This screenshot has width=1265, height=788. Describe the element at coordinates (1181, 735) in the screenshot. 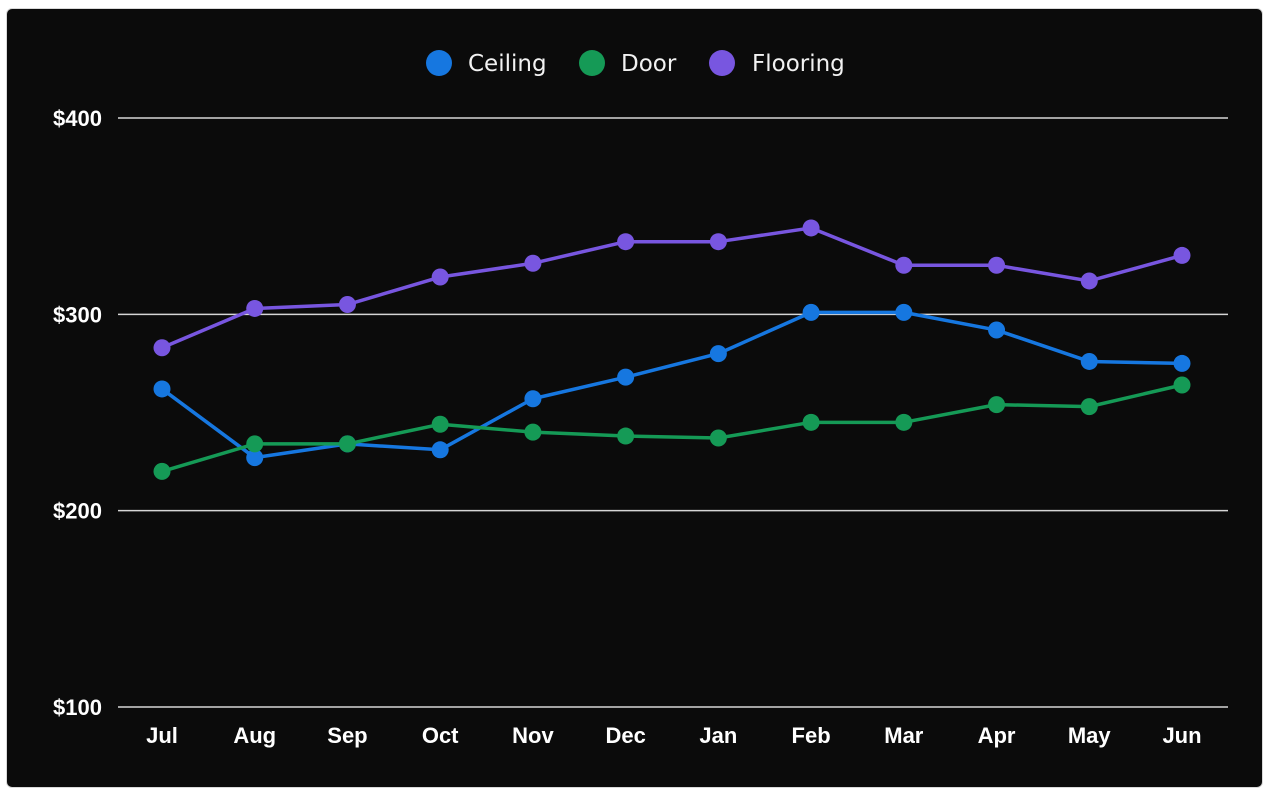

I see `x-tick-label: Jun` at that location.